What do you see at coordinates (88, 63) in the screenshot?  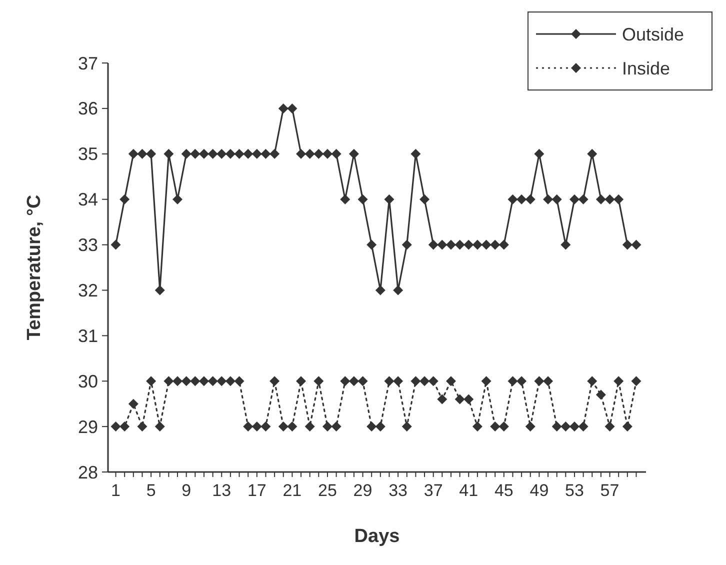 I see `y-tick-label: 37` at bounding box center [88, 63].